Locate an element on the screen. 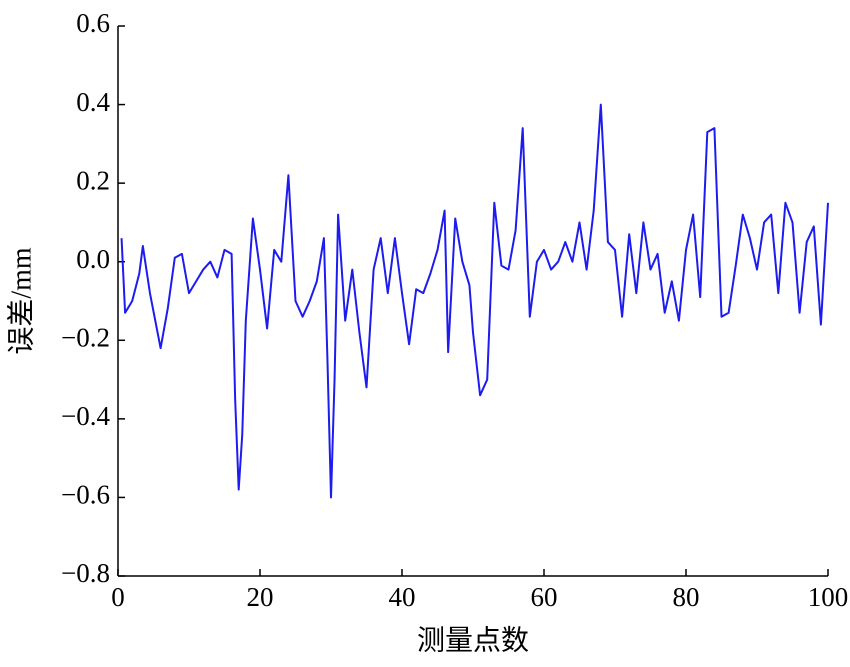 The image size is (850, 667). y-axis-title: 误差/mm is located at coordinates (21, 301).